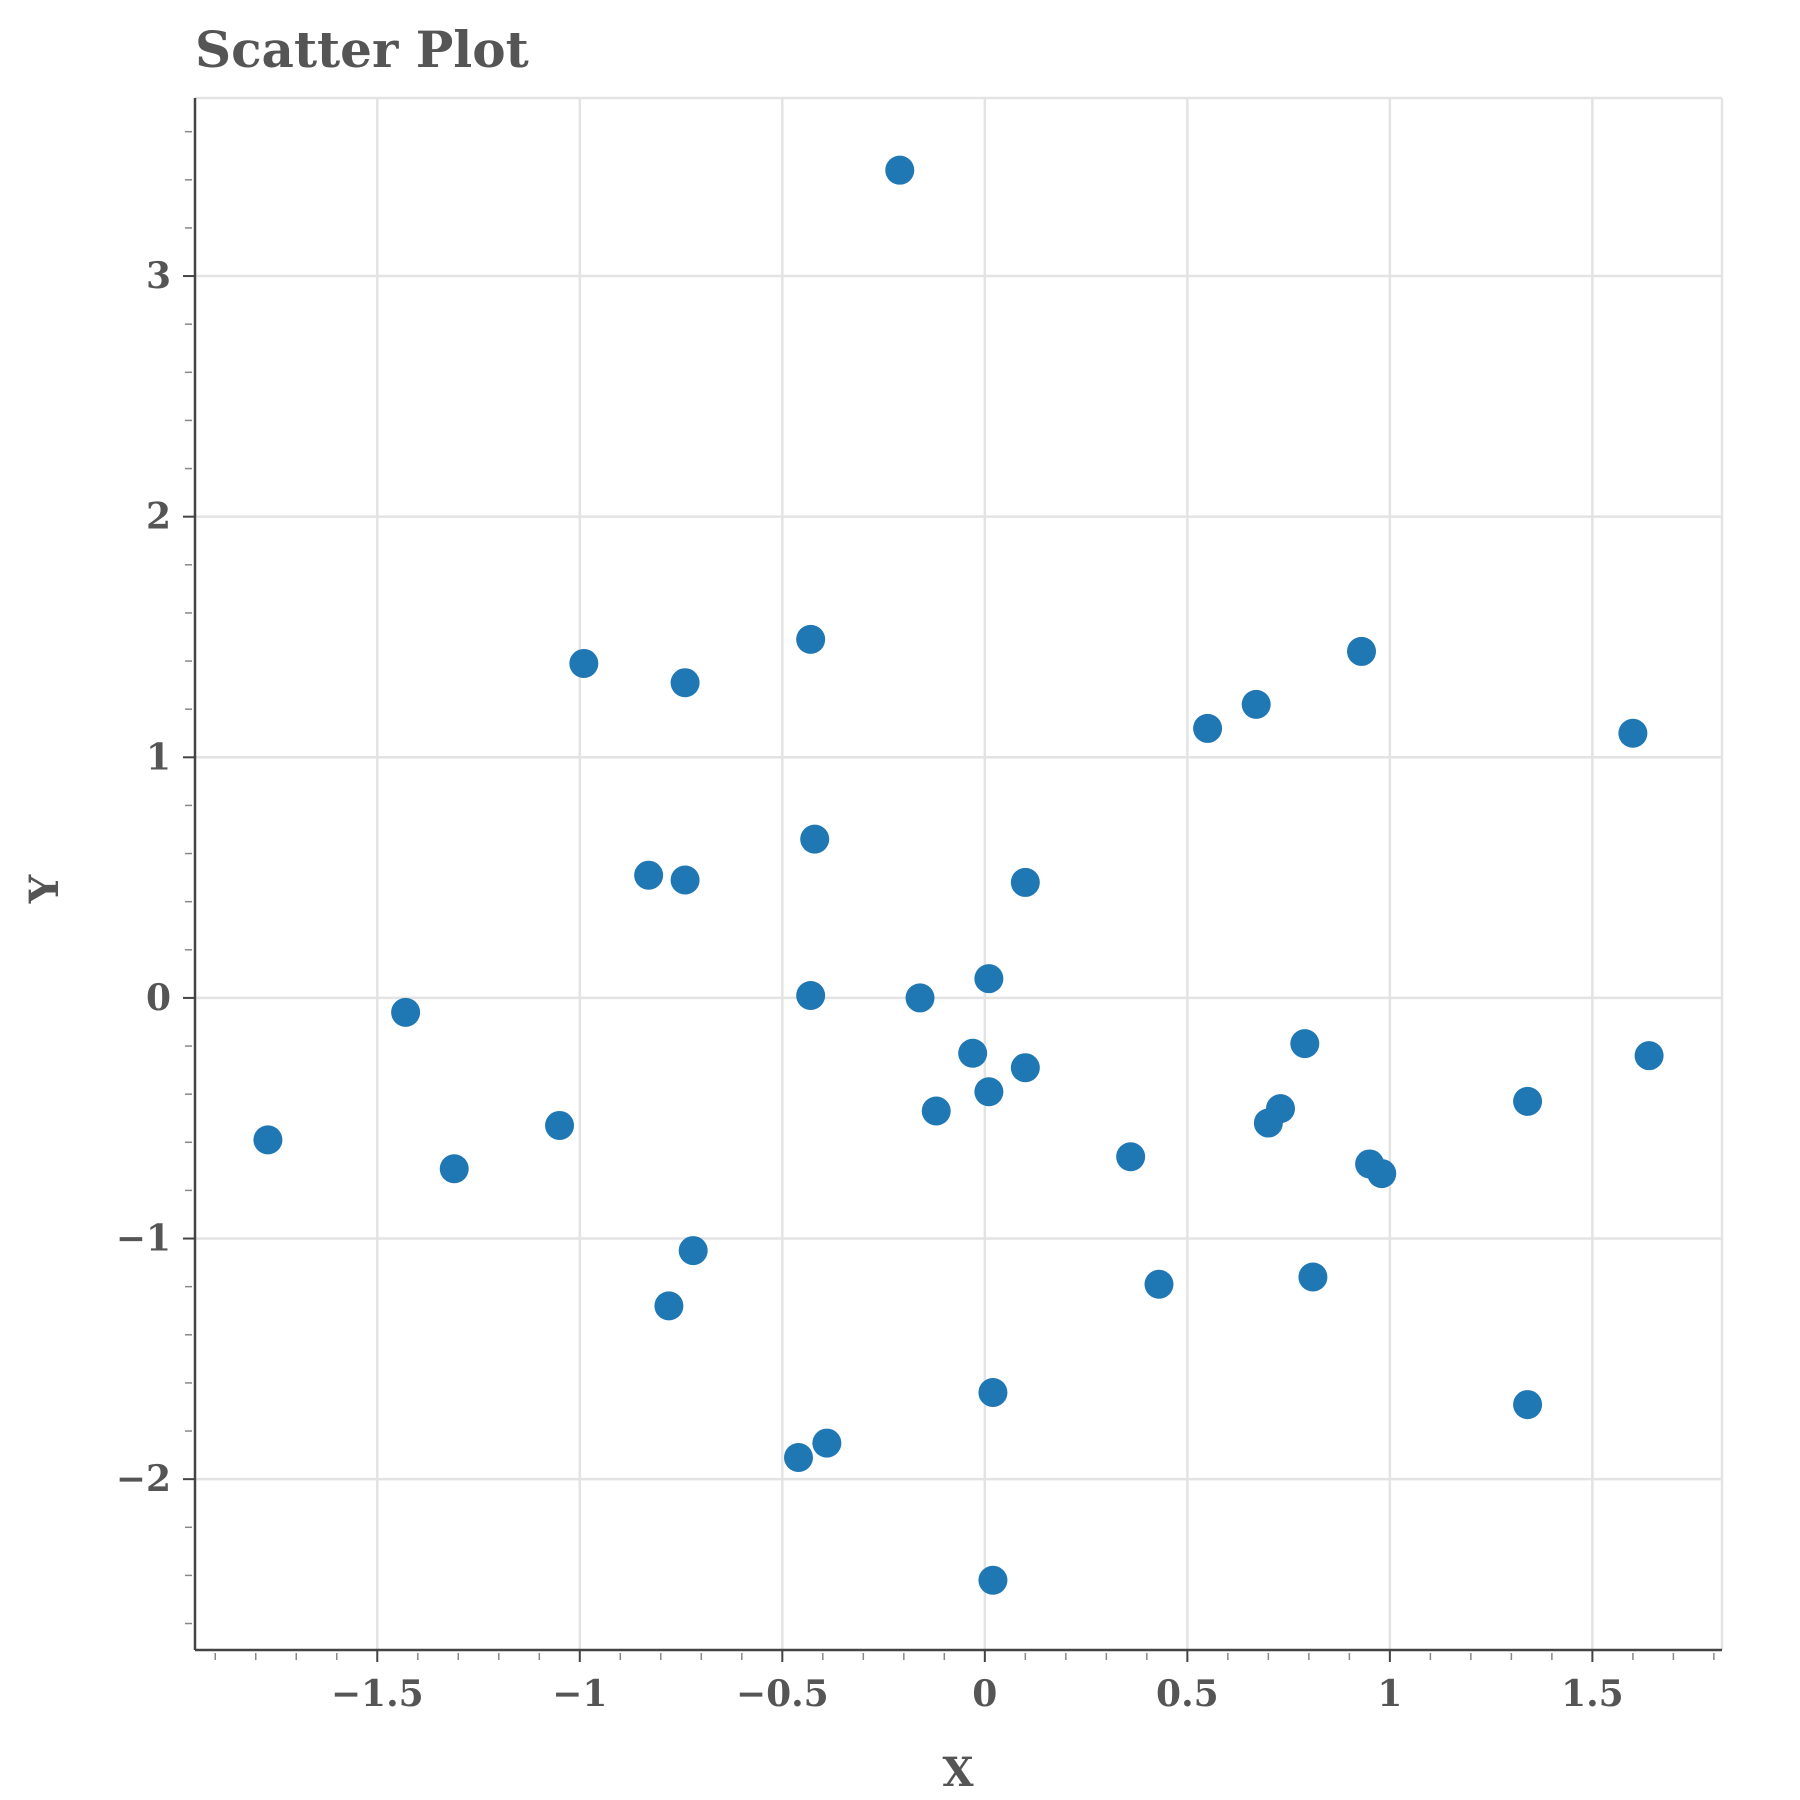  What do you see at coordinates (158, 276) in the screenshot?
I see `y-tick-label: 3` at bounding box center [158, 276].